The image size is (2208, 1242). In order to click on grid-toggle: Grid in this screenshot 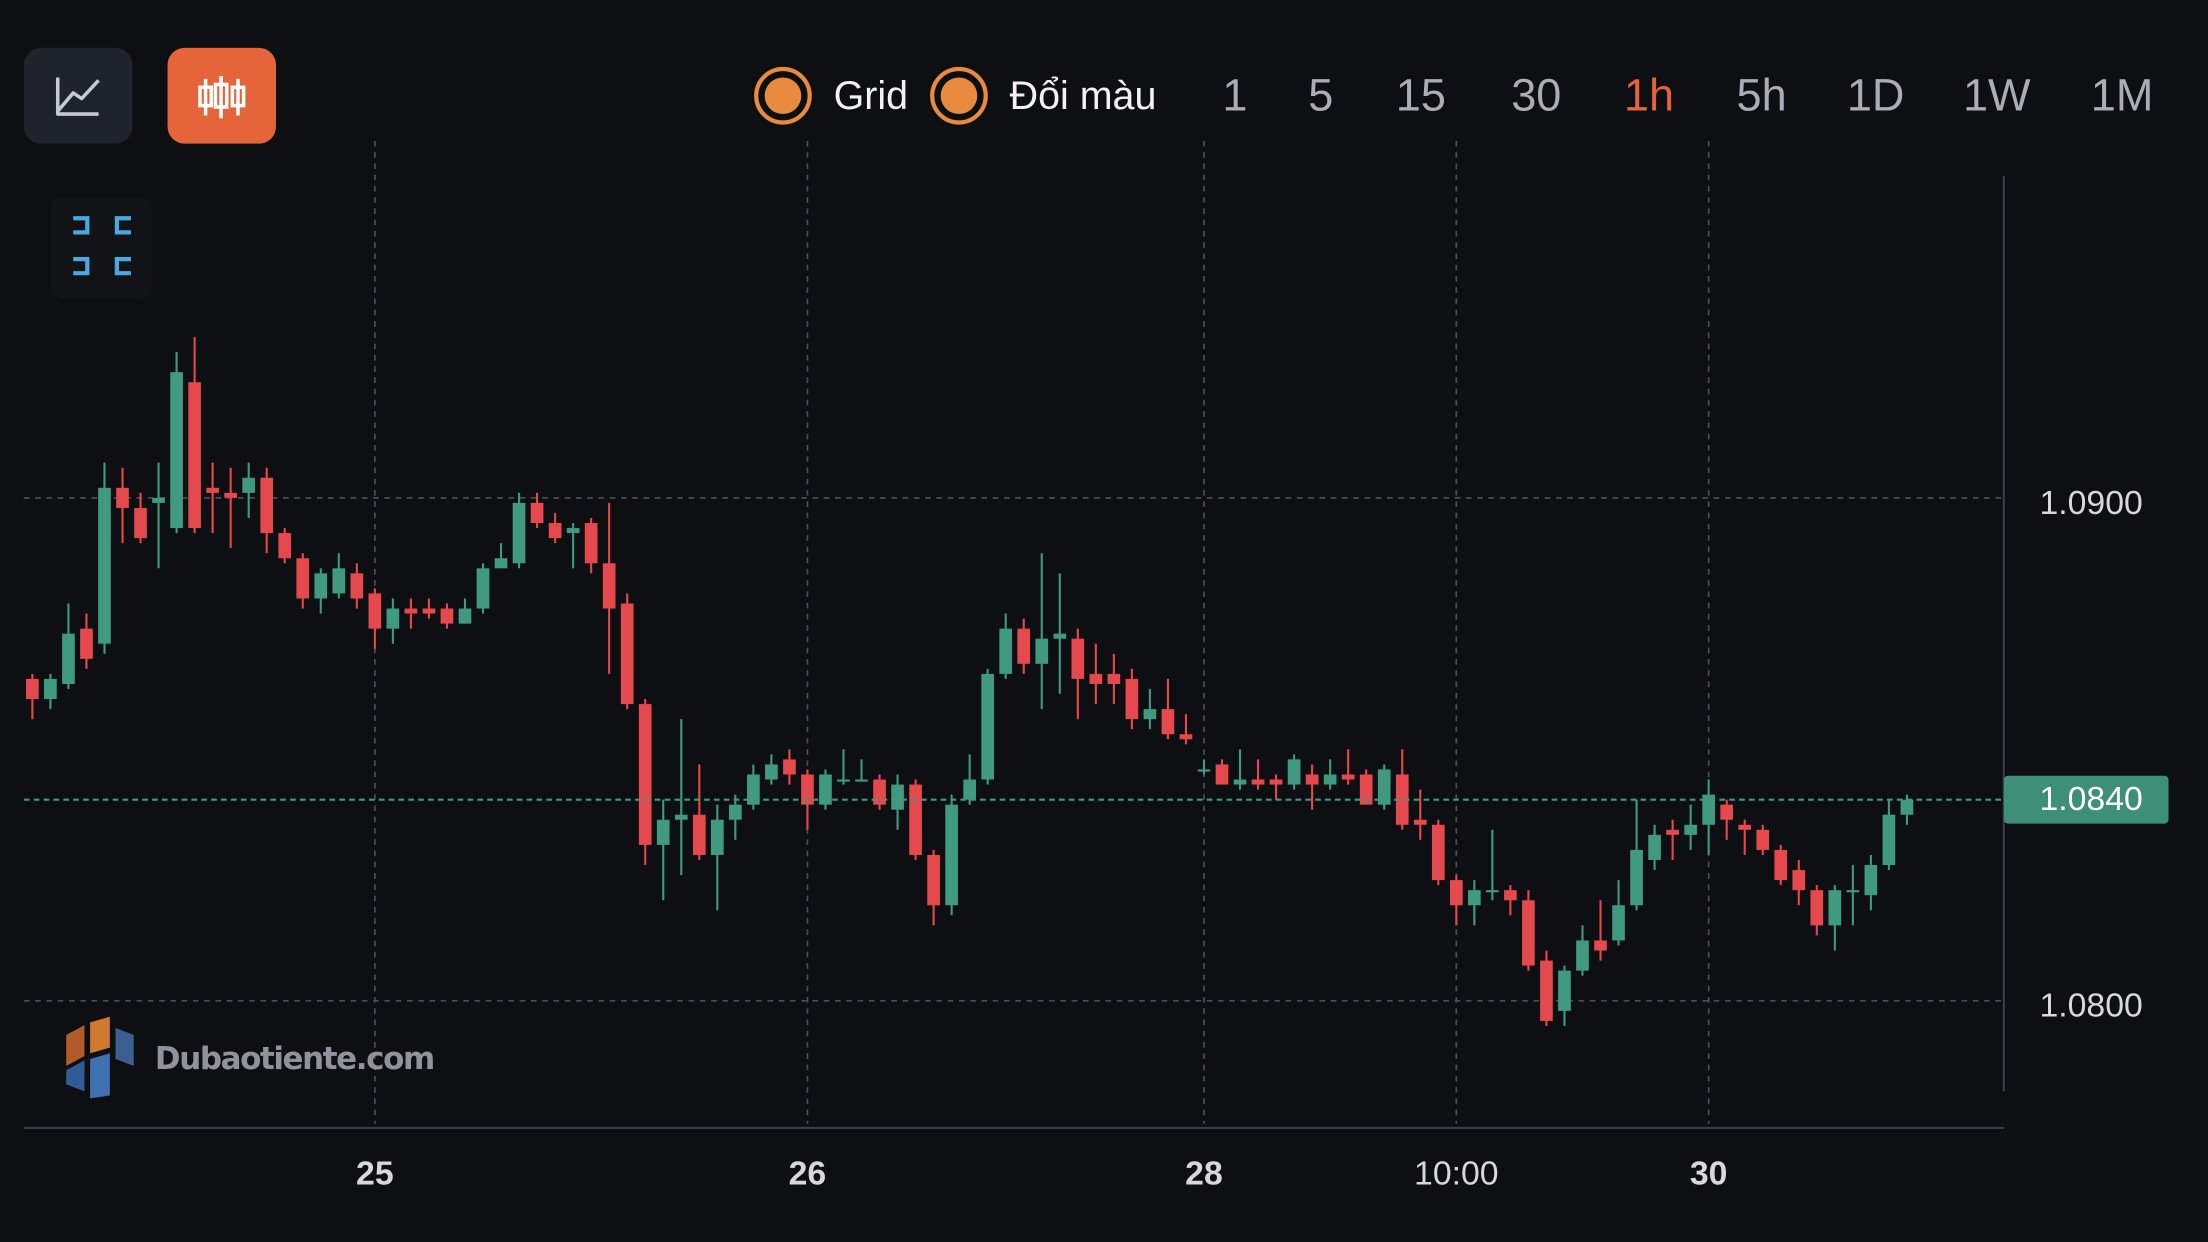, I will do `click(831, 95)`.